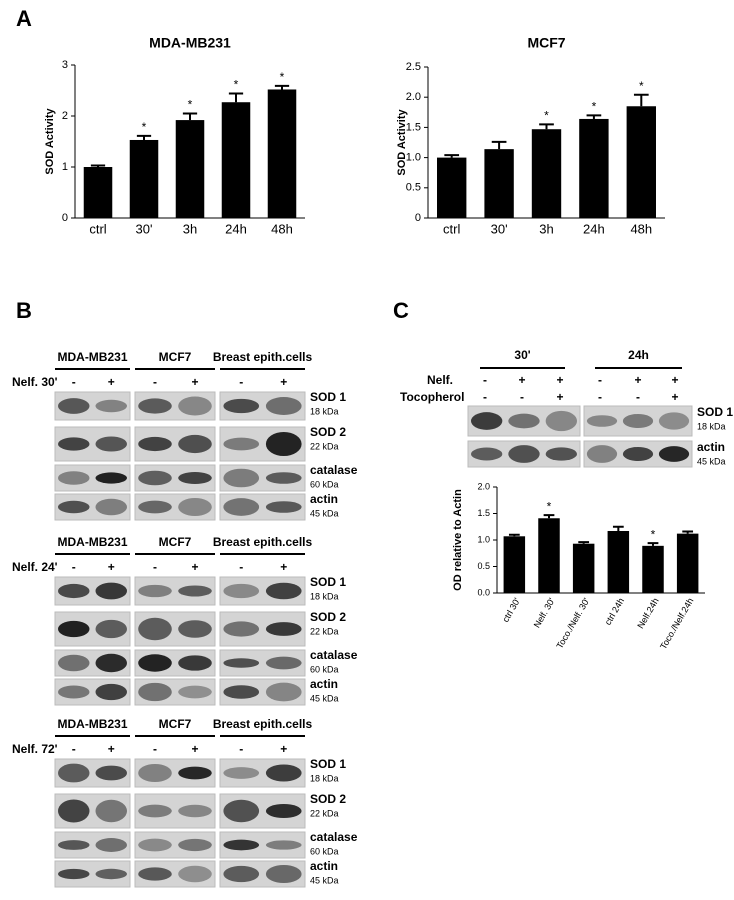  Describe the element at coordinates (522, 355) in the screenshot. I see `time-point-header: 30'` at that location.